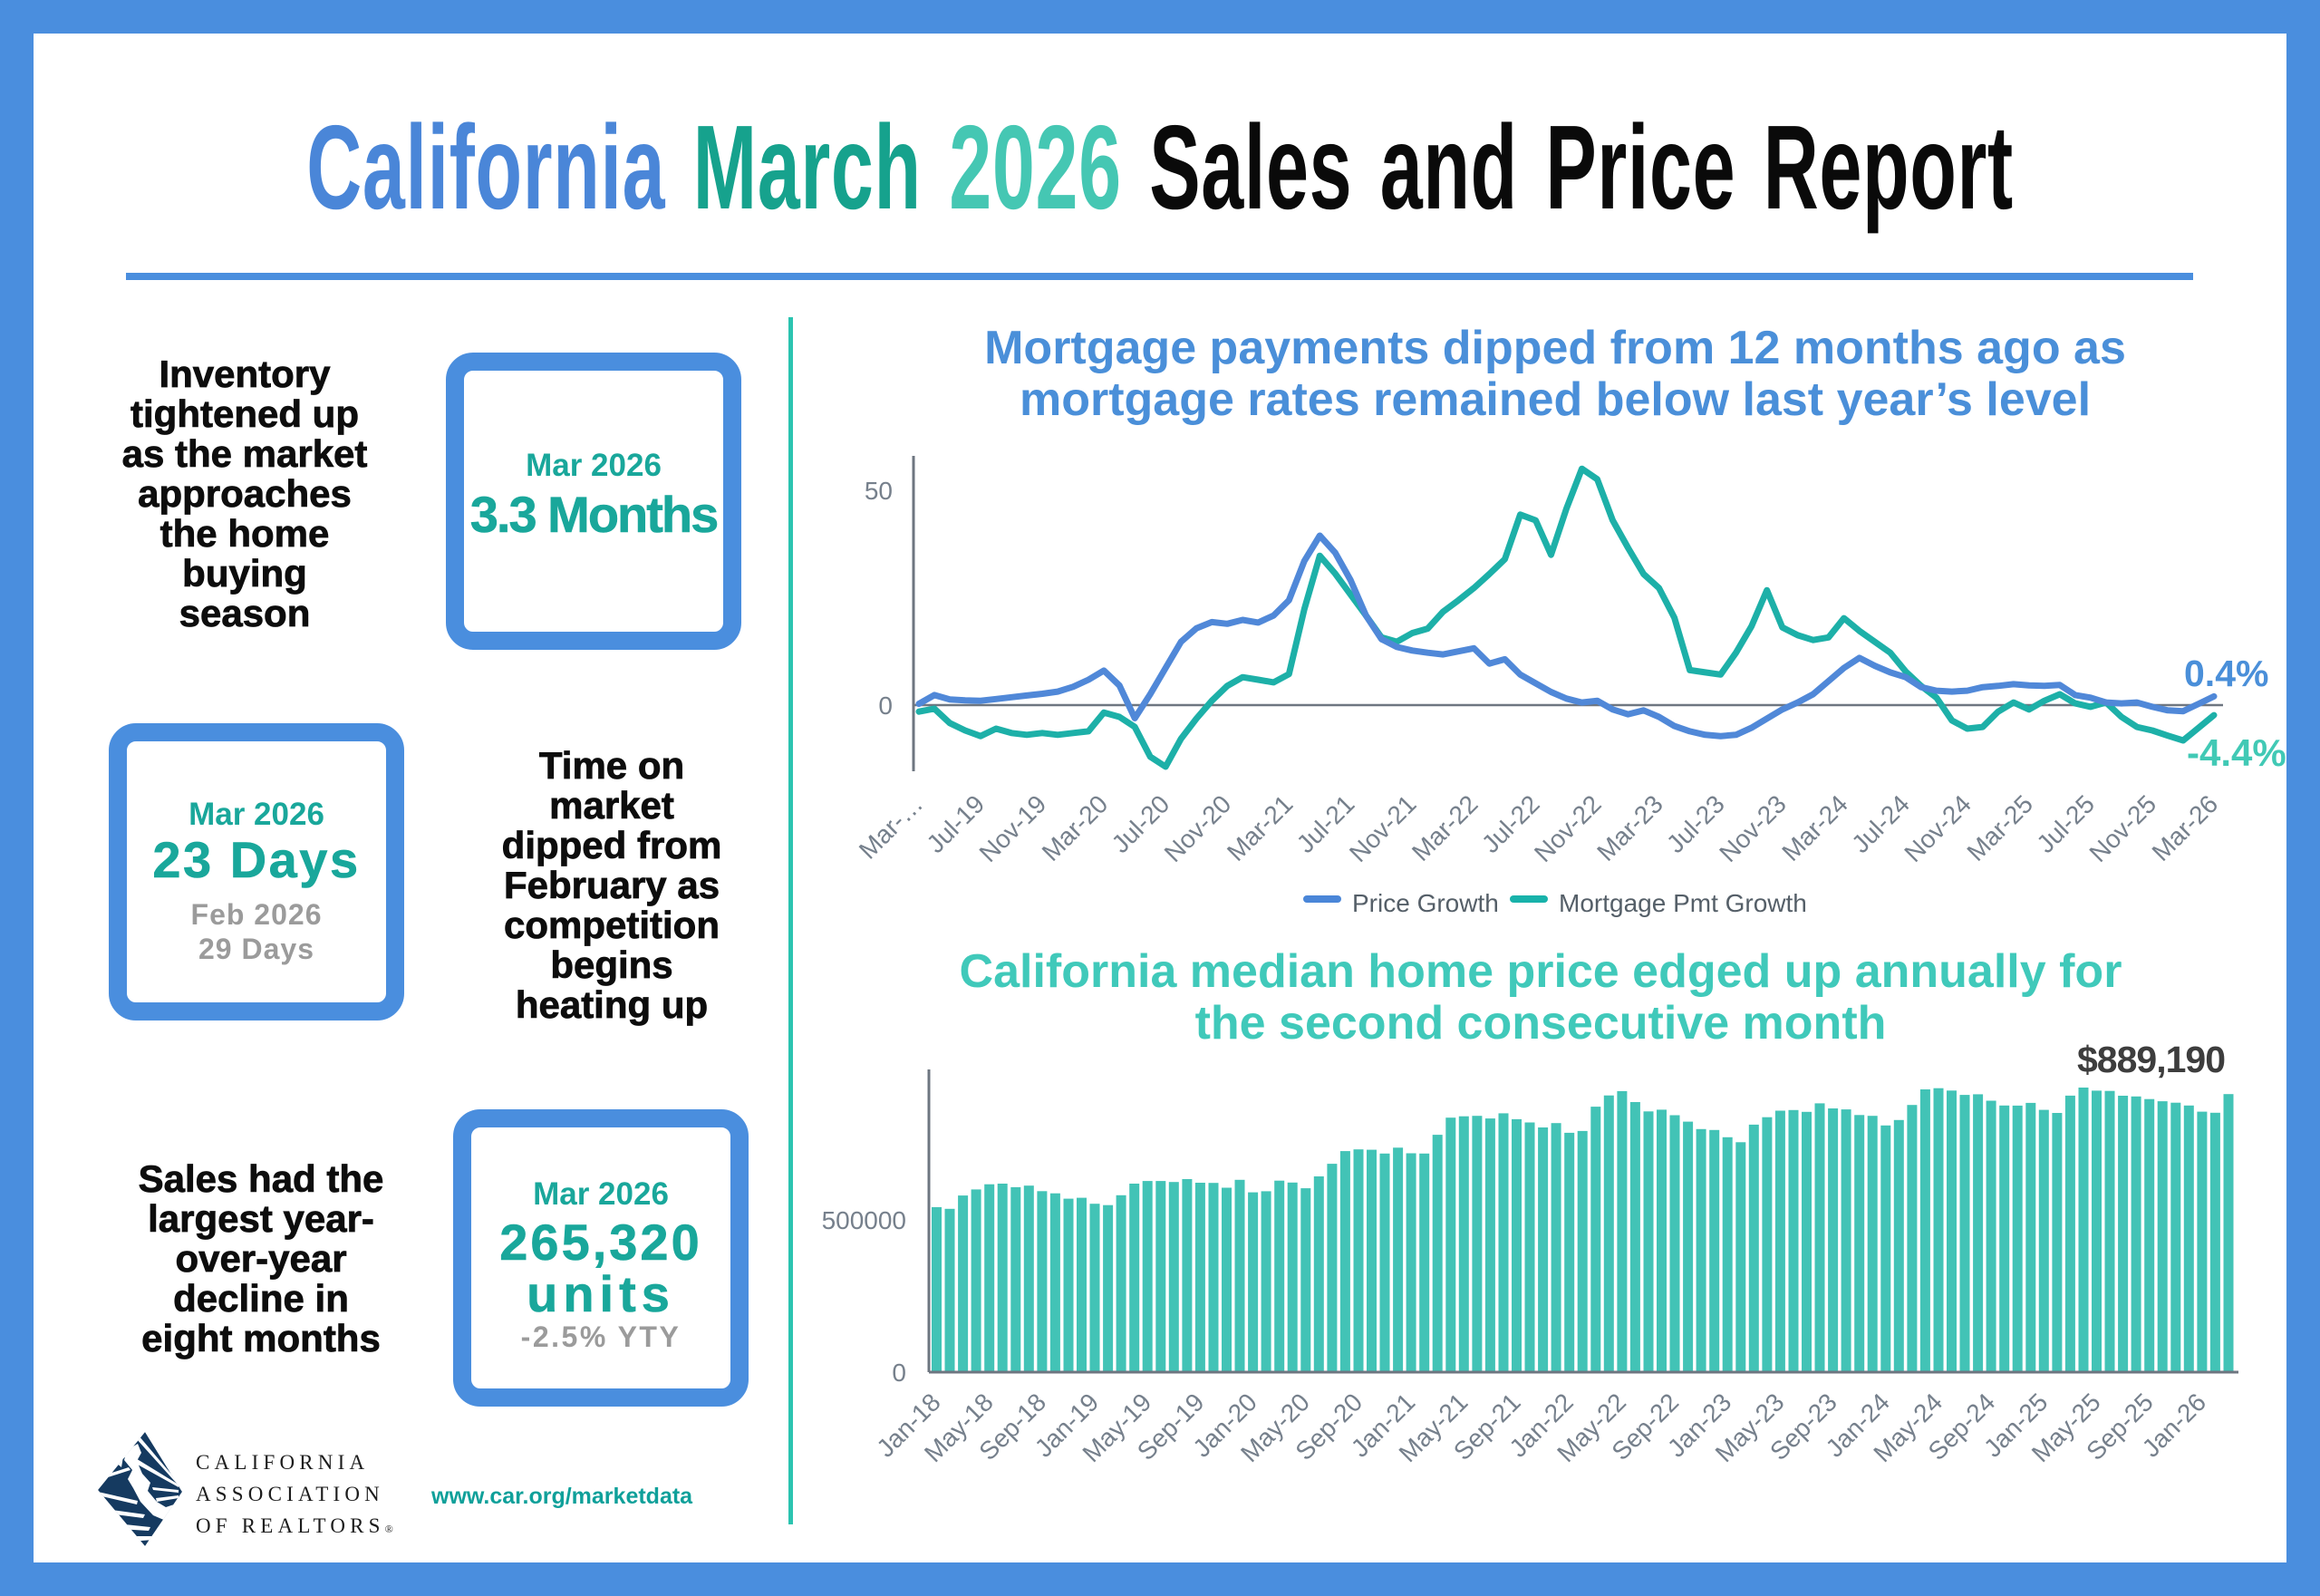 The width and height of the screenshot is (2320, 1596). I want to click on svg-text: 50, so click(879, 491).